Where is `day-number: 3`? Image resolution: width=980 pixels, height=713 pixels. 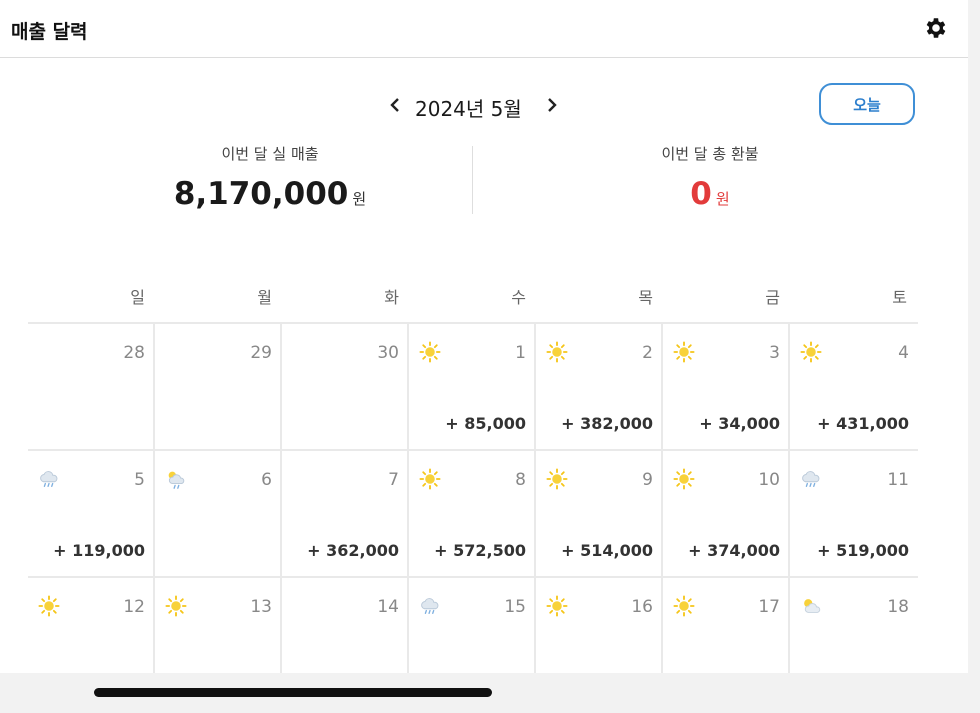 day-number: 3 is located at coordinates (774, 353).